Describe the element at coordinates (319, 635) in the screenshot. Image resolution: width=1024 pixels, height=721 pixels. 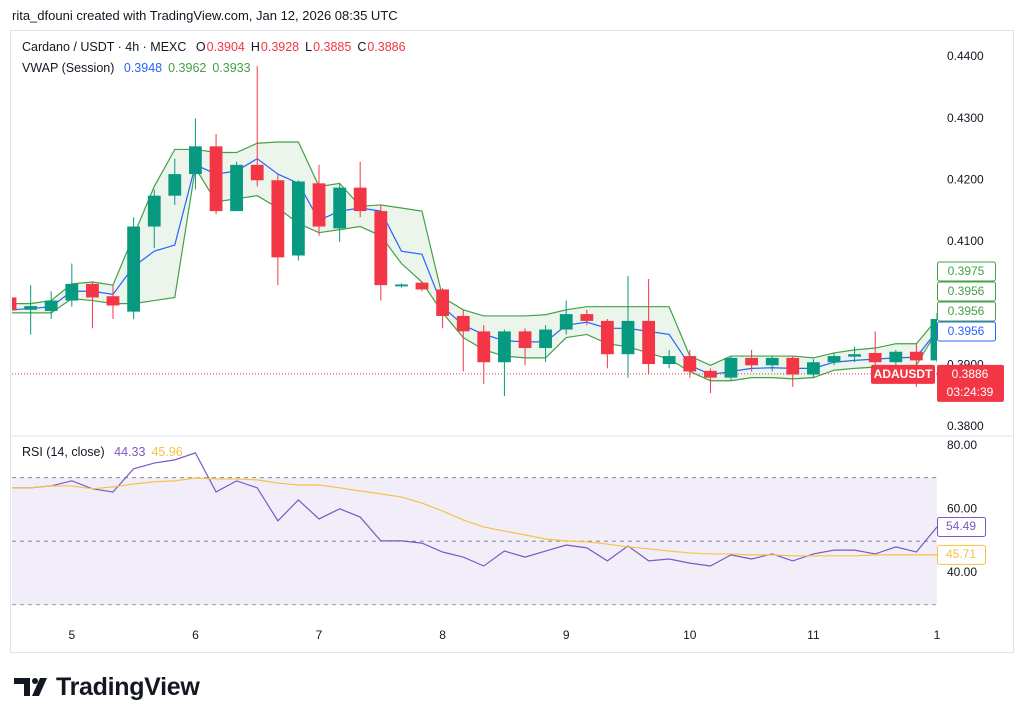
I see `x-tick-label: 7` at that location.